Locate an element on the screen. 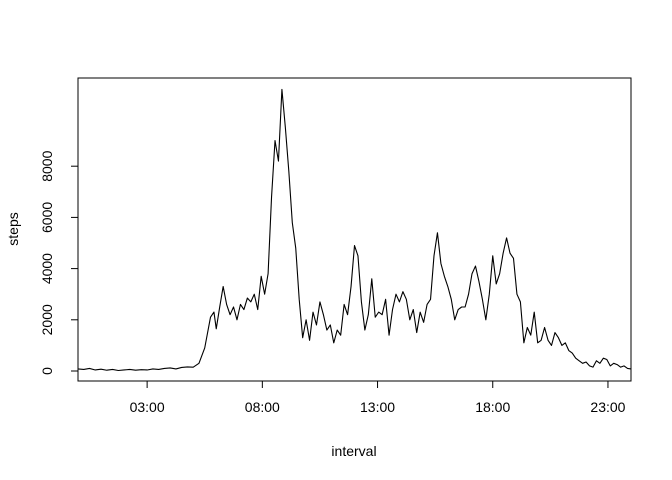  y-tick-label: 0 is located at coordinates (47, 371).